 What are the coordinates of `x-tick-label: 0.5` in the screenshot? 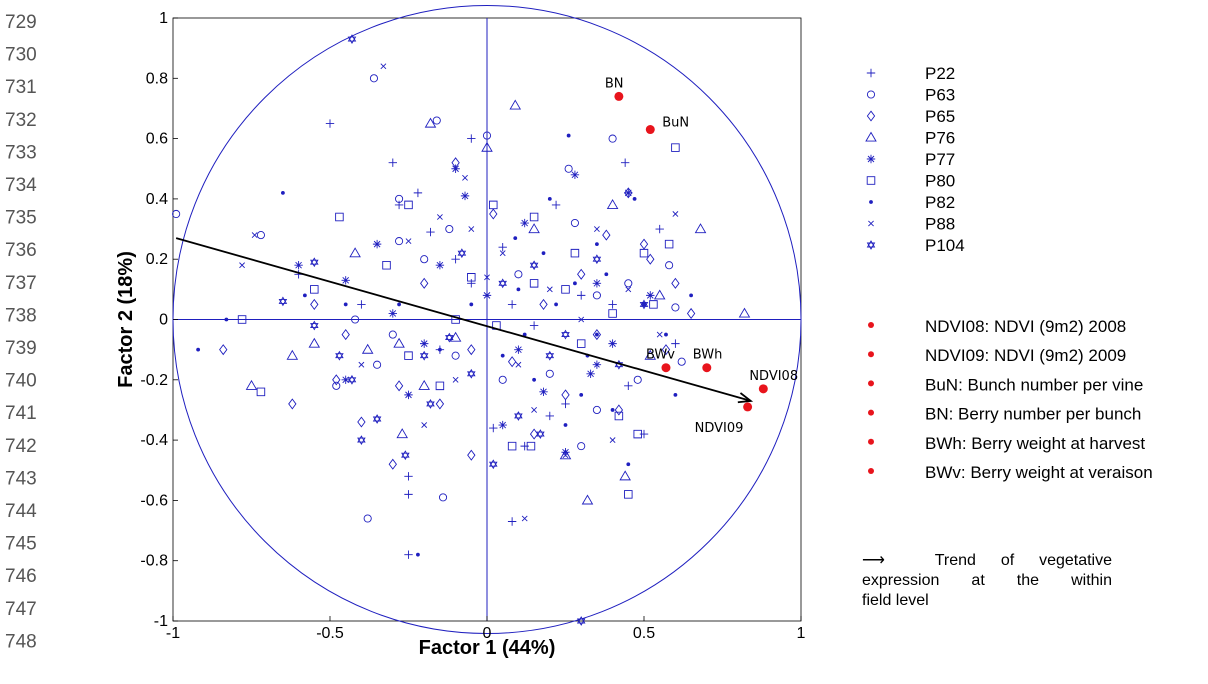 It's located at (644, 633).